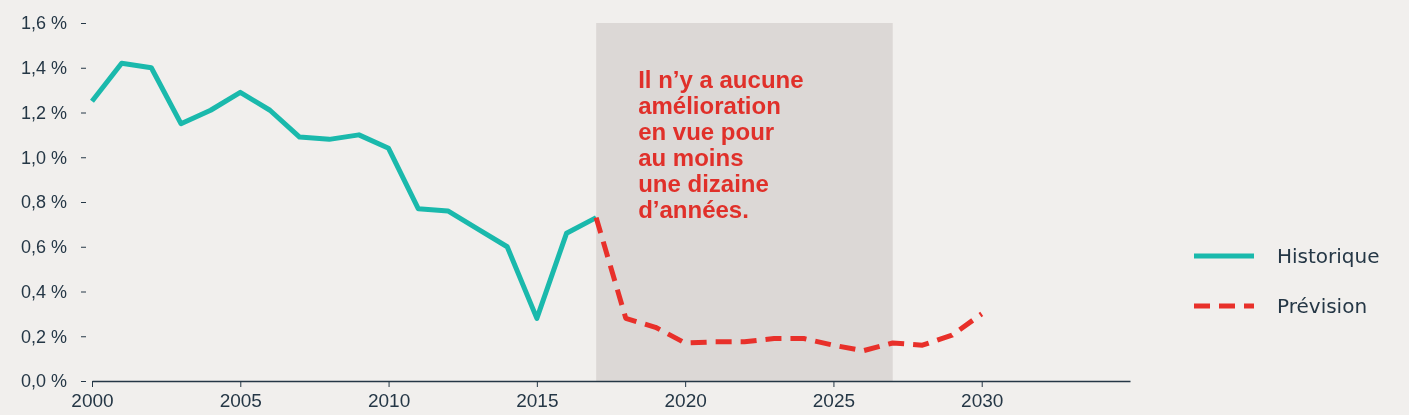 The height and width of the screenshot is (415, 1409). I want to click on y-tick-label: 0,6 %, so click(43, 247).